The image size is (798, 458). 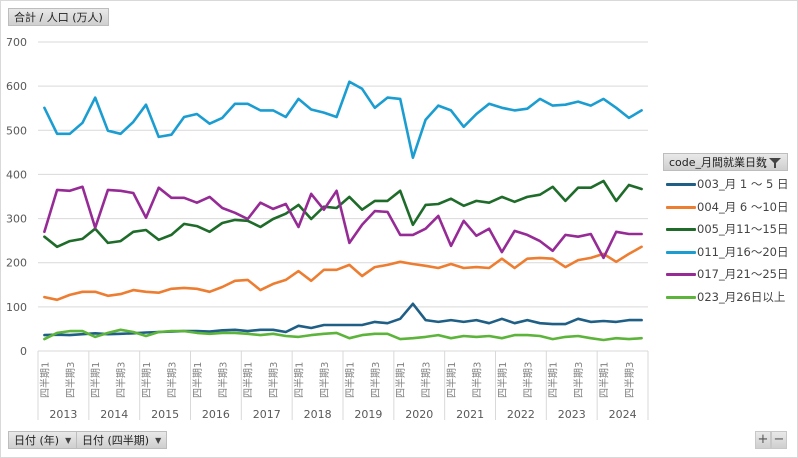 I want to click on legend-label: 017_月21～25日, so click(x=743, y=274).